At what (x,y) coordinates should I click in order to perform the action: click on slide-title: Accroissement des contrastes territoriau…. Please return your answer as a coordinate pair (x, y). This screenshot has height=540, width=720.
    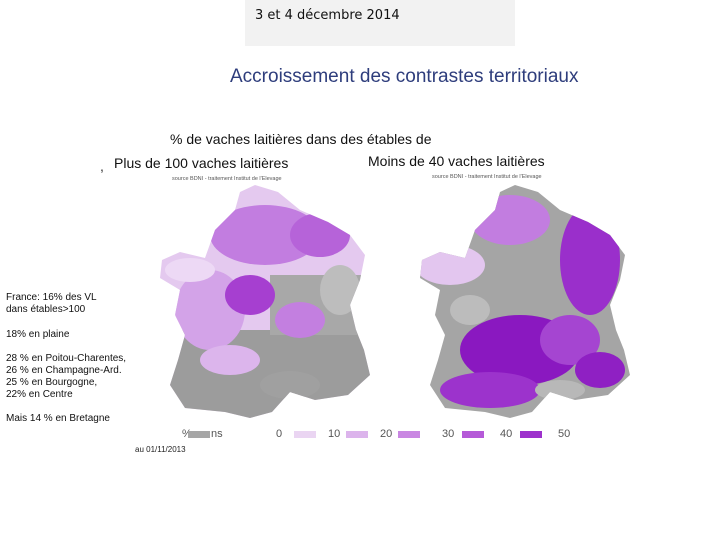
    Looking at the image, I should click on (404, 76).